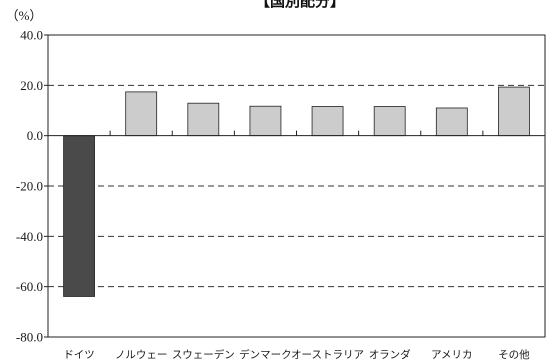 This screenshot has height=364, width=554. I want to click on x-category-label-6: アメリカ, so click(451, 355).